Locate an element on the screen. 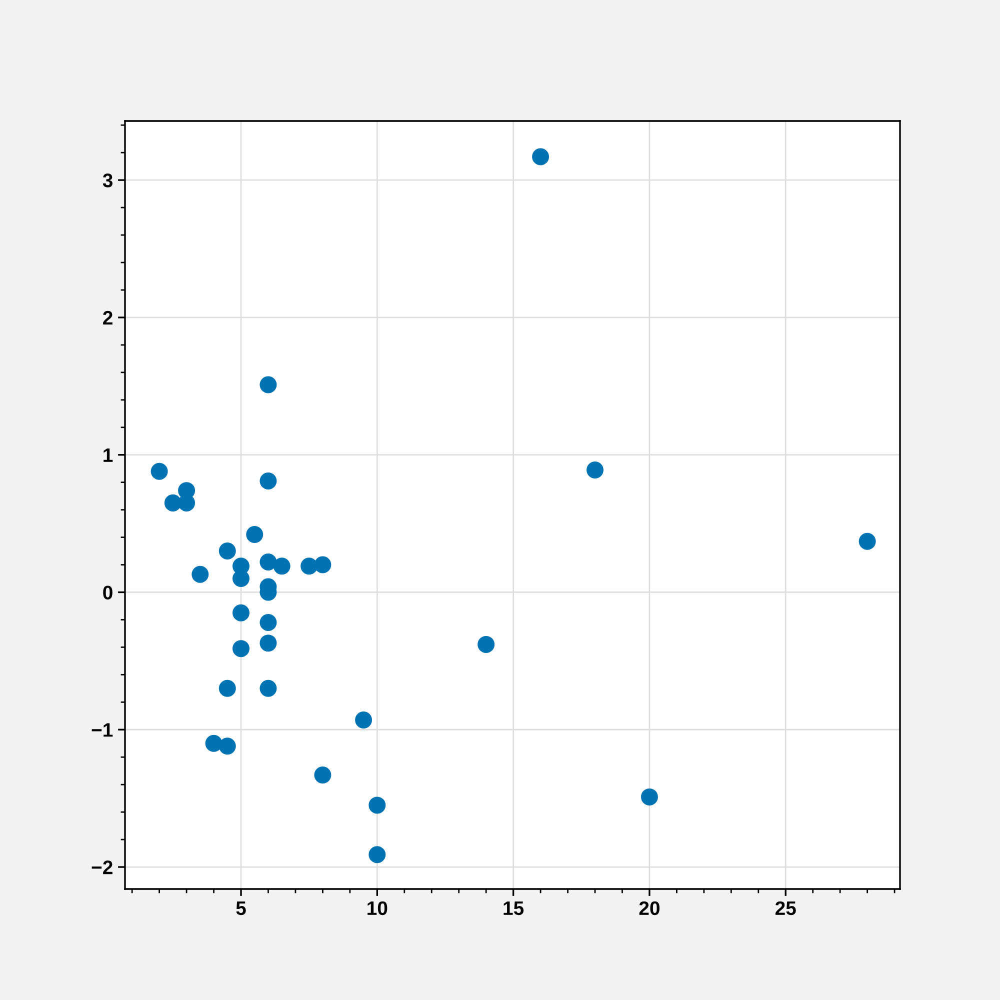  y-tick-label: −2 is located at coordinates (102, 867).